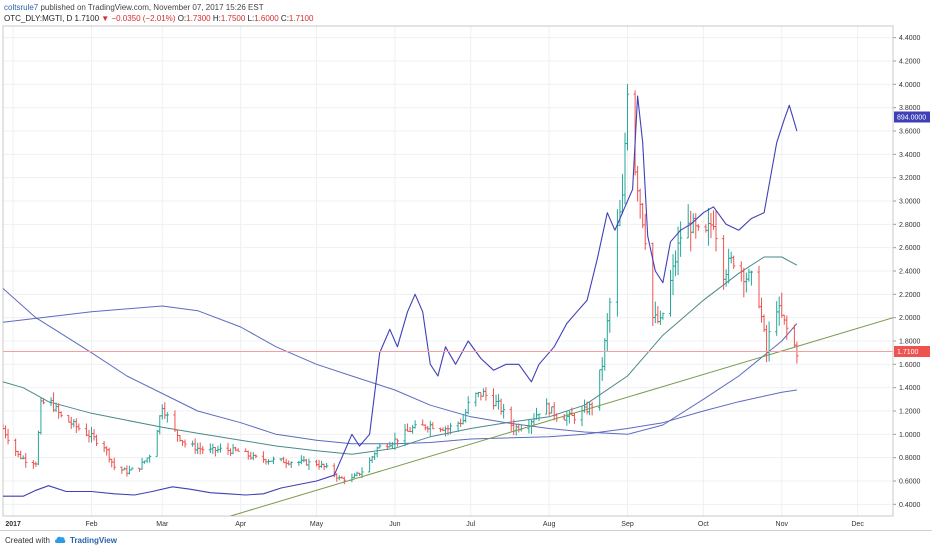 Image resolution: width=932 pixels, height=551 pixels. I want to click on y-tick-label: 2.8000, so click(910, 225).